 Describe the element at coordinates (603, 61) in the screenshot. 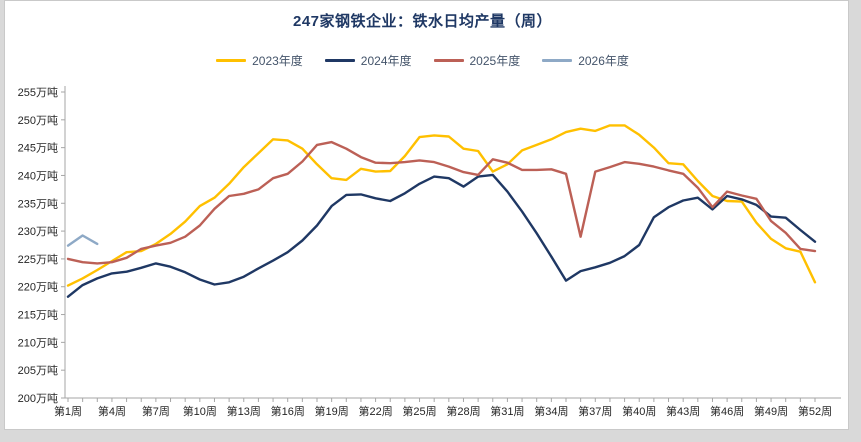

I see `legend-label: 2026年度` at that location.